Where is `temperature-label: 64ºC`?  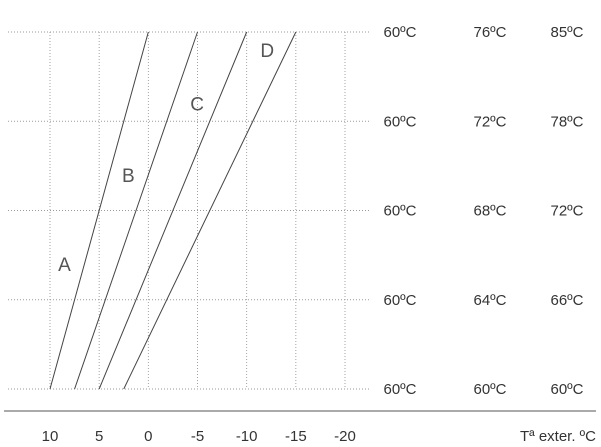 temperature-label: 64ºC is located at coordinates (490, 300).